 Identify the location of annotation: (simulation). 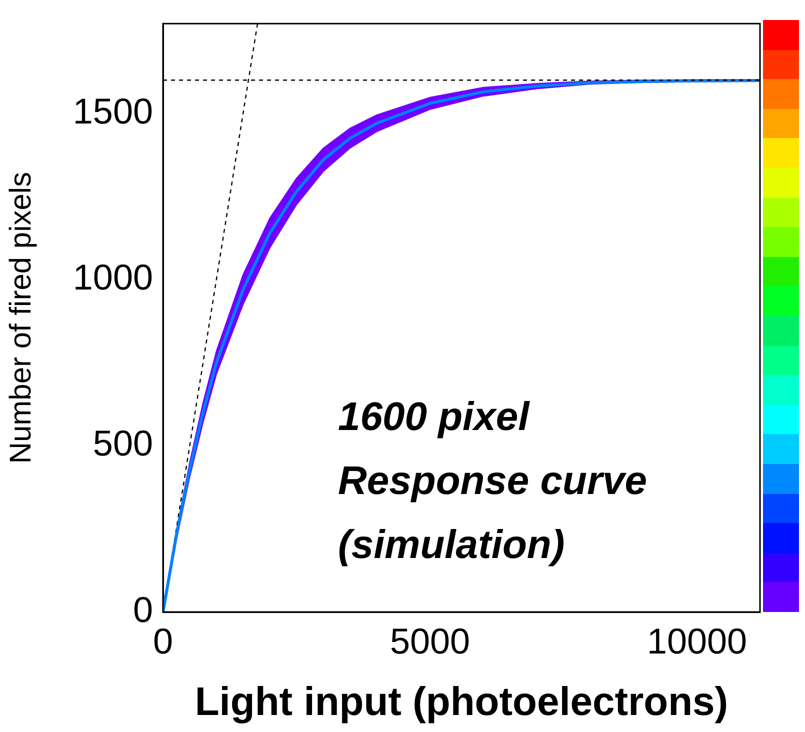
(451, 545).